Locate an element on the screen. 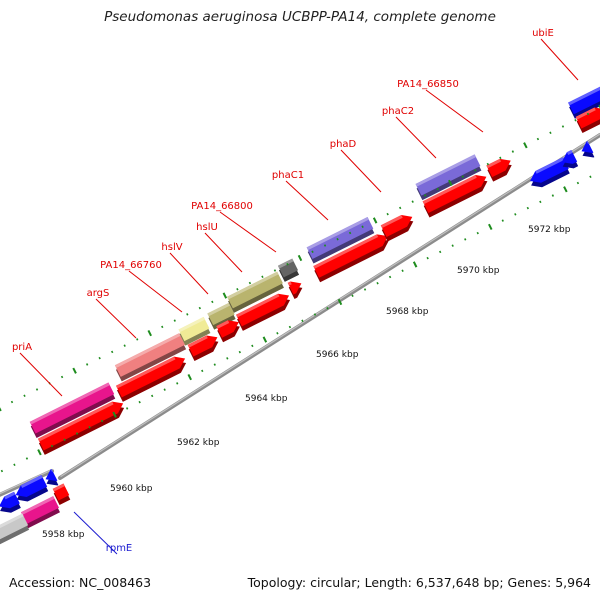 Image resolution: width=600 pixels, height=600 pixels. cds-arrow-11-highlight is located at coordinates (58, 487).